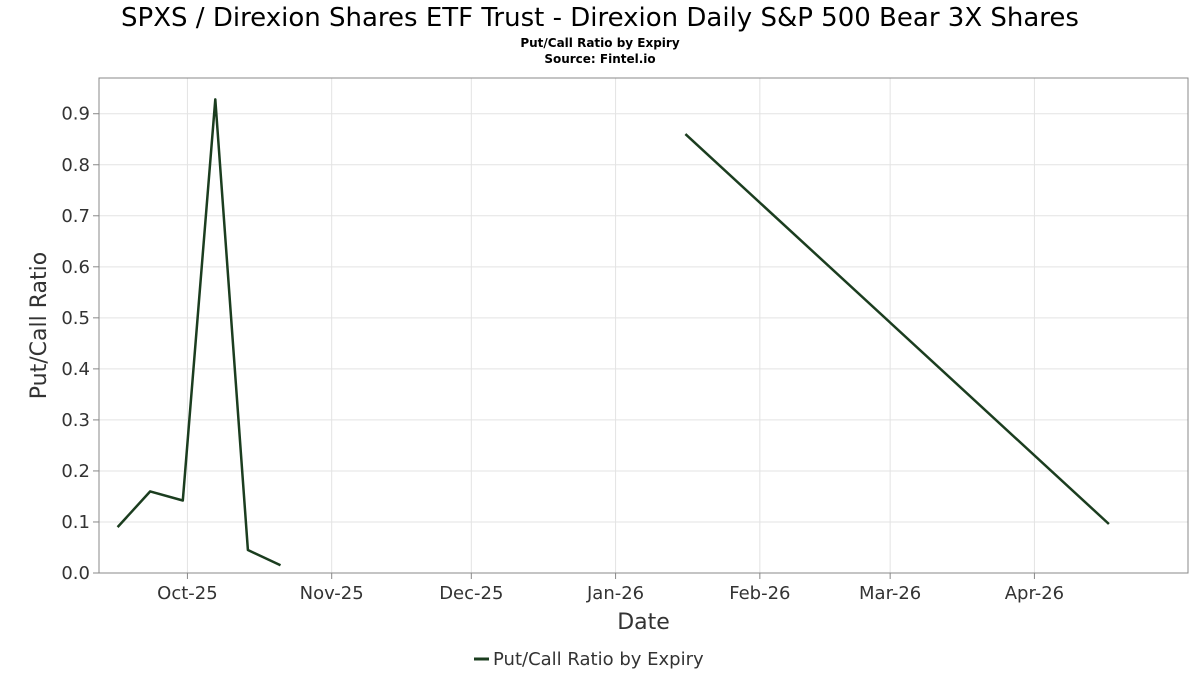  Describe the element at coordinates (1034, 593) in the screenshot. I see `x-tick-label: Apr-26` at that location.